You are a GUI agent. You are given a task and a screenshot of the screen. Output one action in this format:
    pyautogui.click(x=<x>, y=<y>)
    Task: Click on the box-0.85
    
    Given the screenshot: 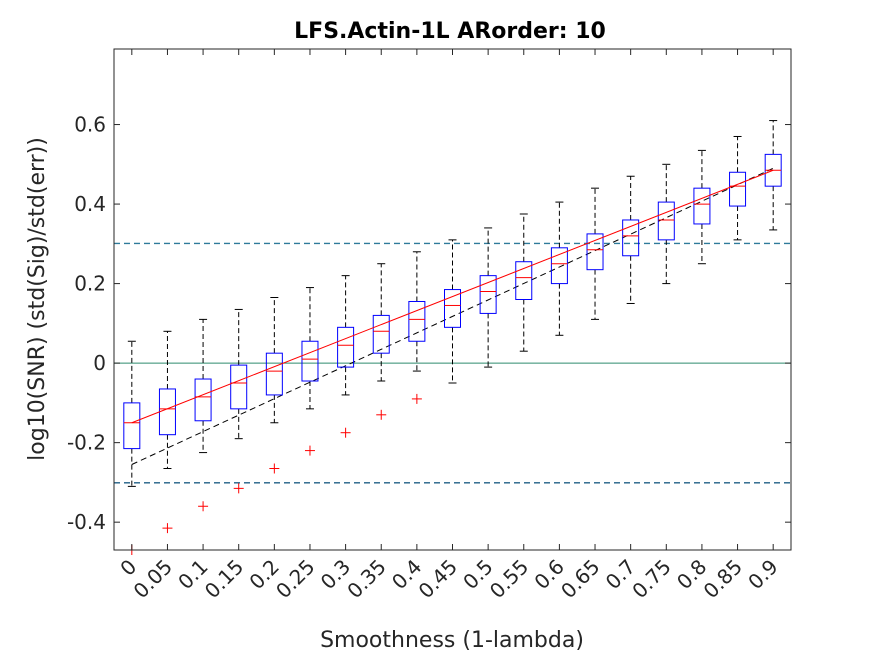 What is the action you would take?
    pyautogui.click(x=738, y=188)
    